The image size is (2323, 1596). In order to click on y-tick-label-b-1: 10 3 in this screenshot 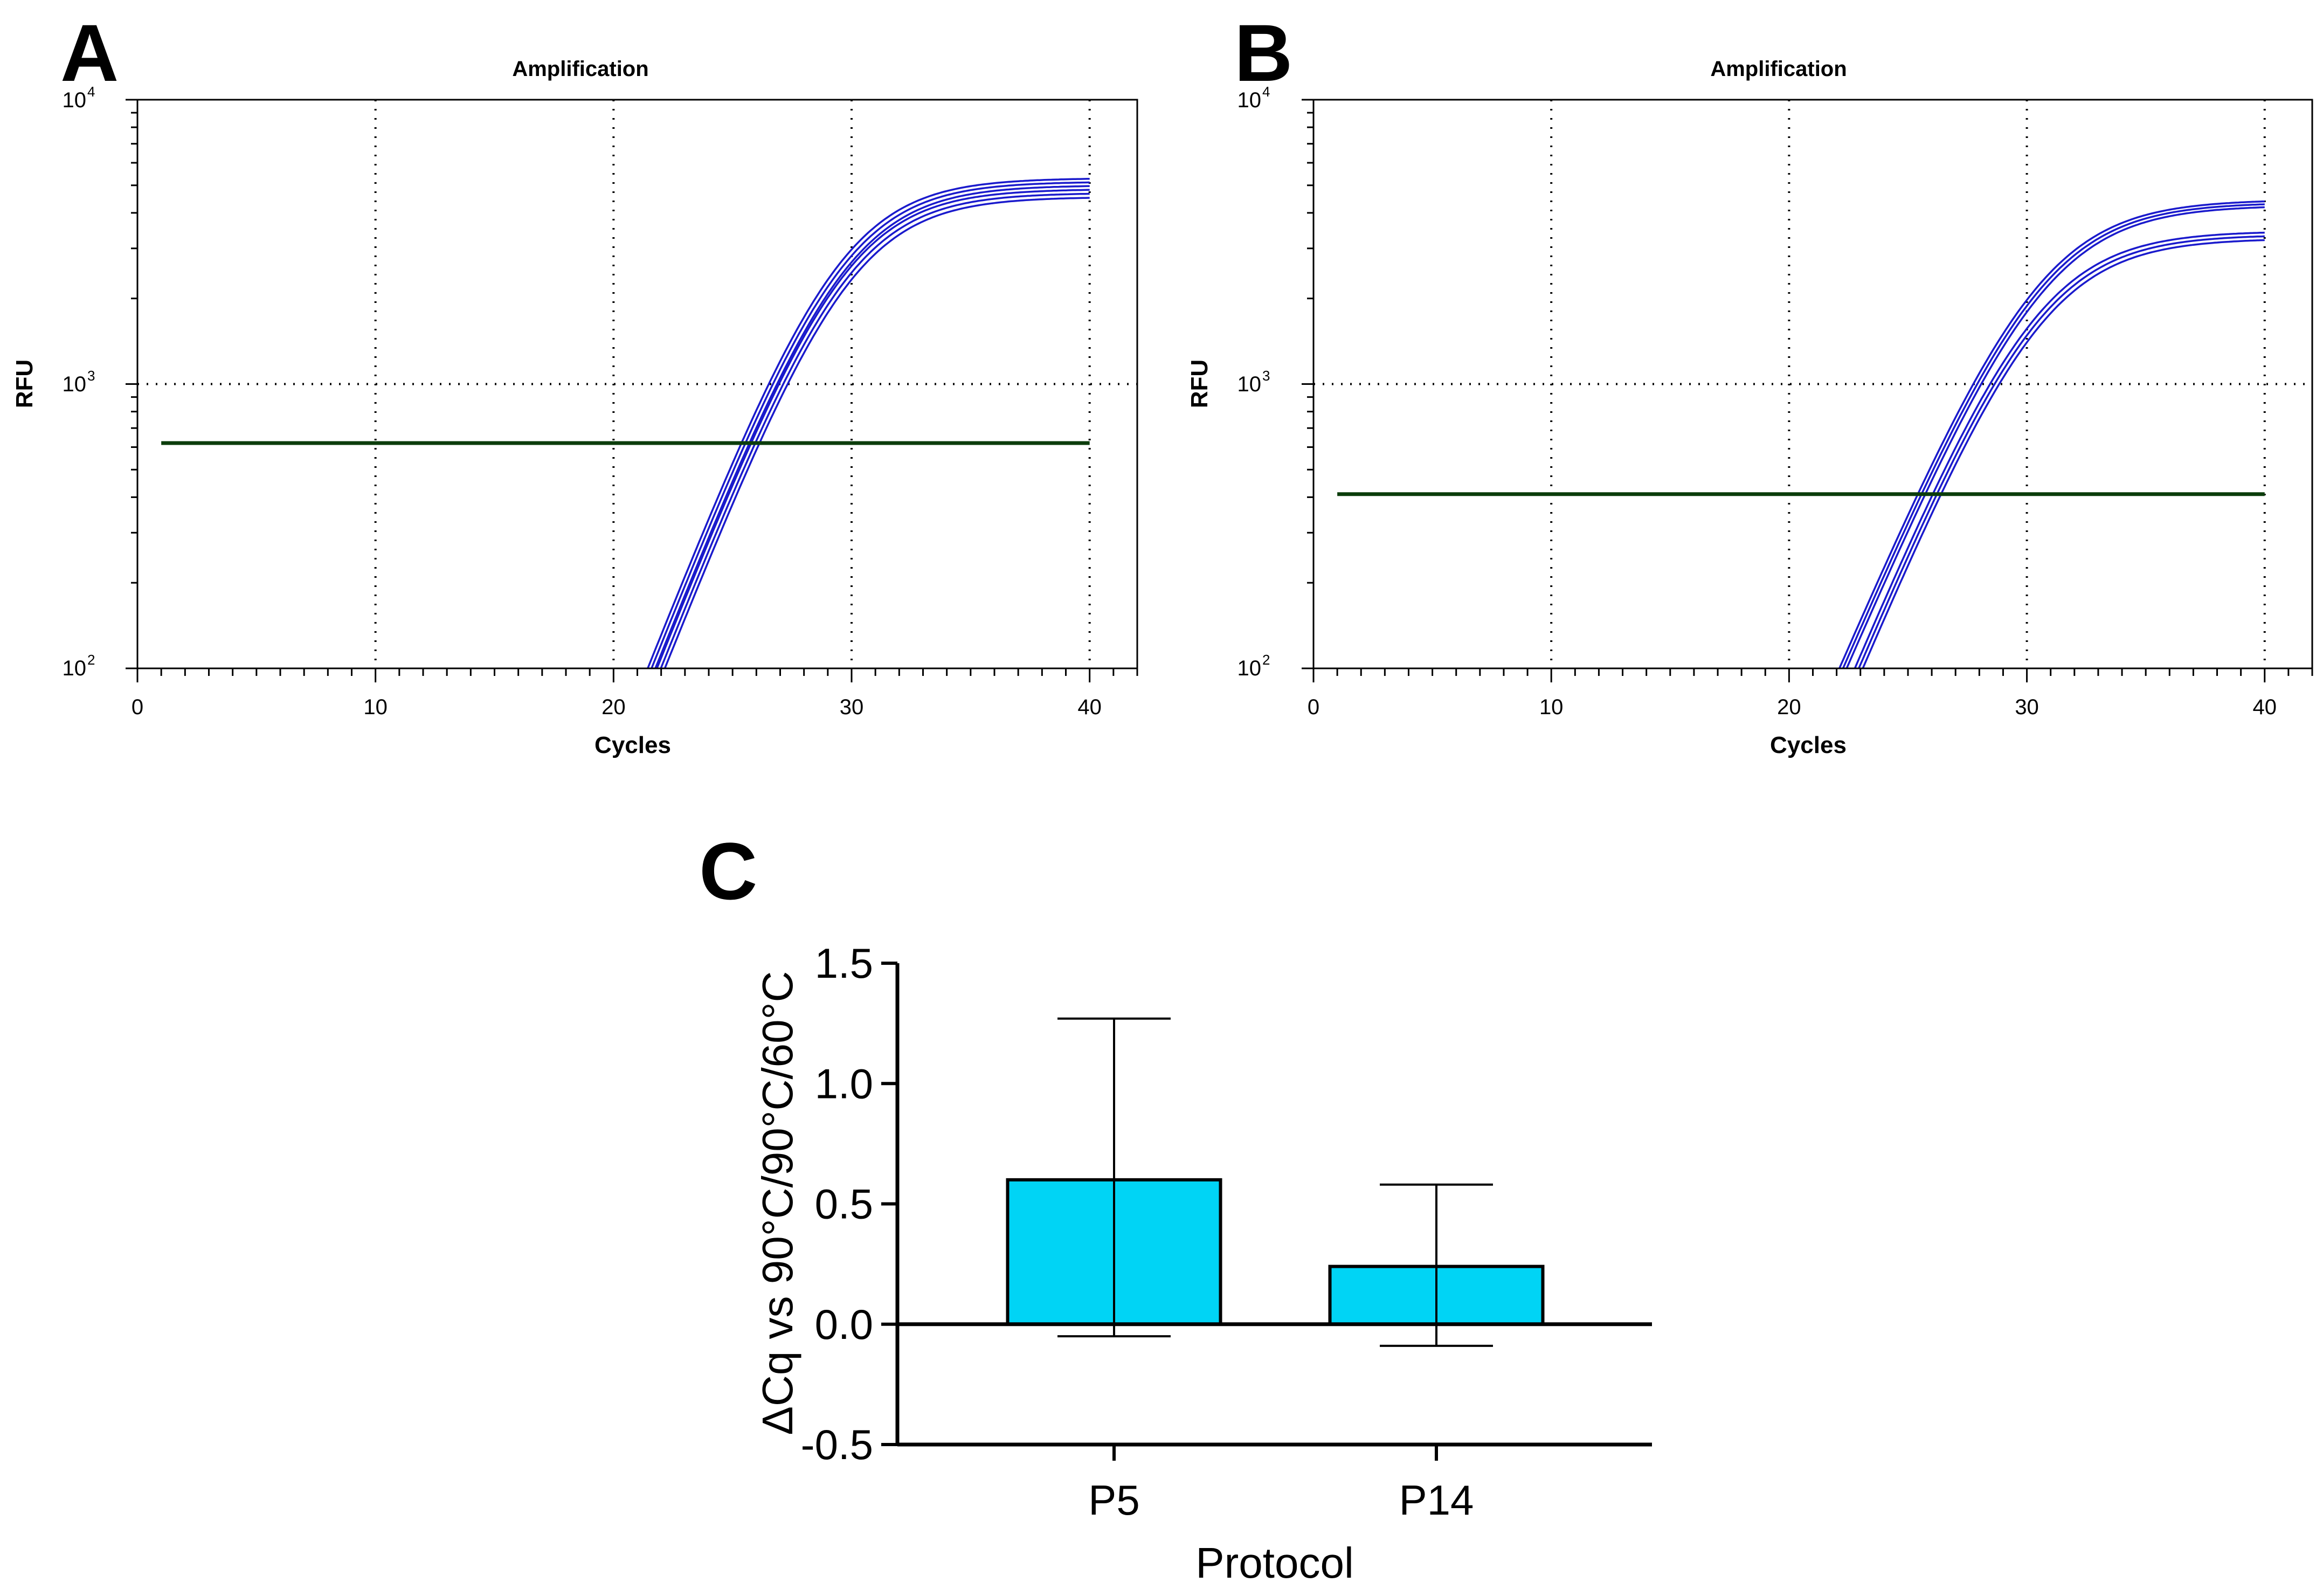, I will do `click(1253, 382)`.